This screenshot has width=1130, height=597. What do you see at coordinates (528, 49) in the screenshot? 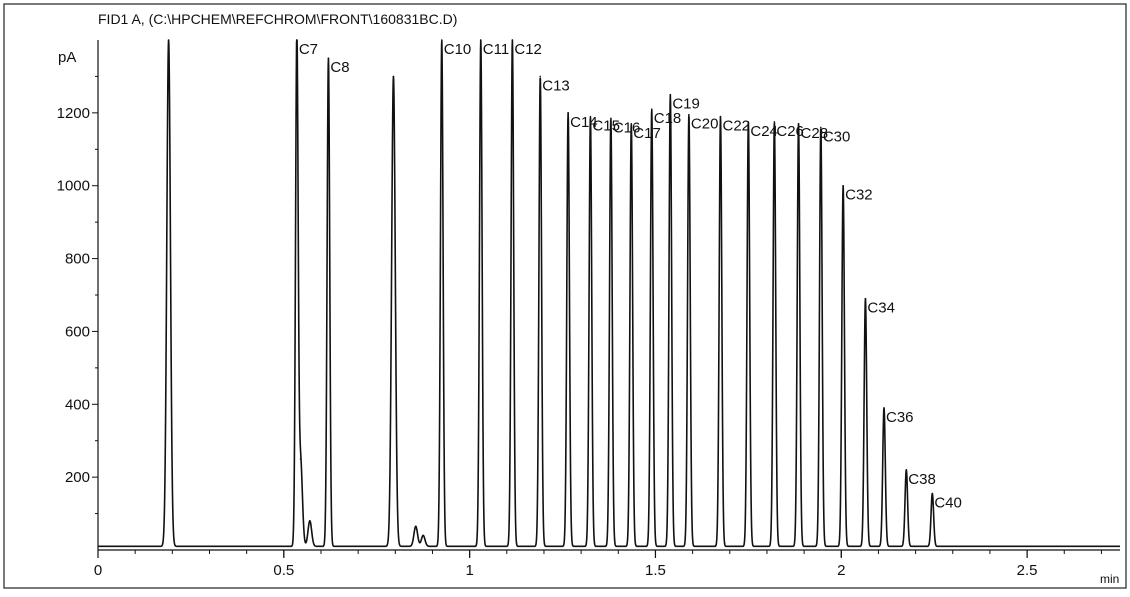
I see `peak-label: C12` at bounding box center [528, 49].